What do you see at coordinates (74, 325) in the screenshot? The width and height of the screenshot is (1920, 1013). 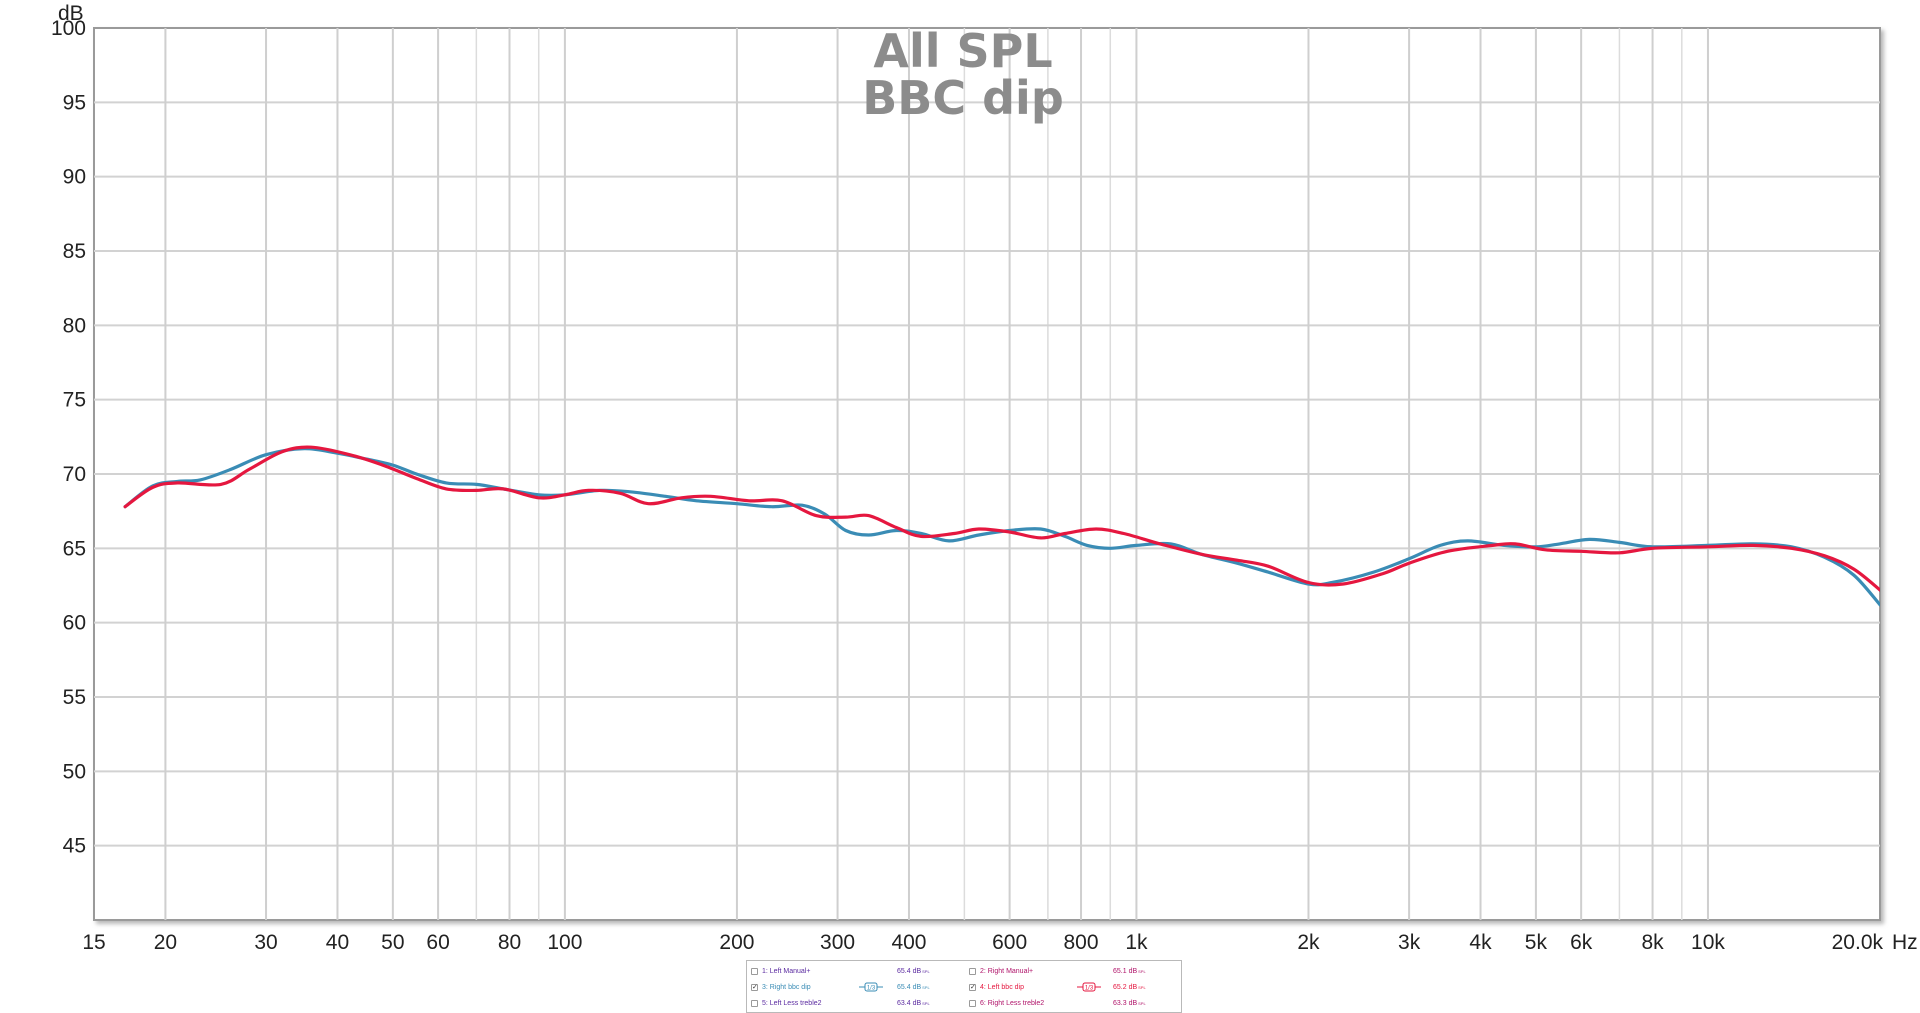 I see `y-tick-label: 80` at bounding box center [74, 325].